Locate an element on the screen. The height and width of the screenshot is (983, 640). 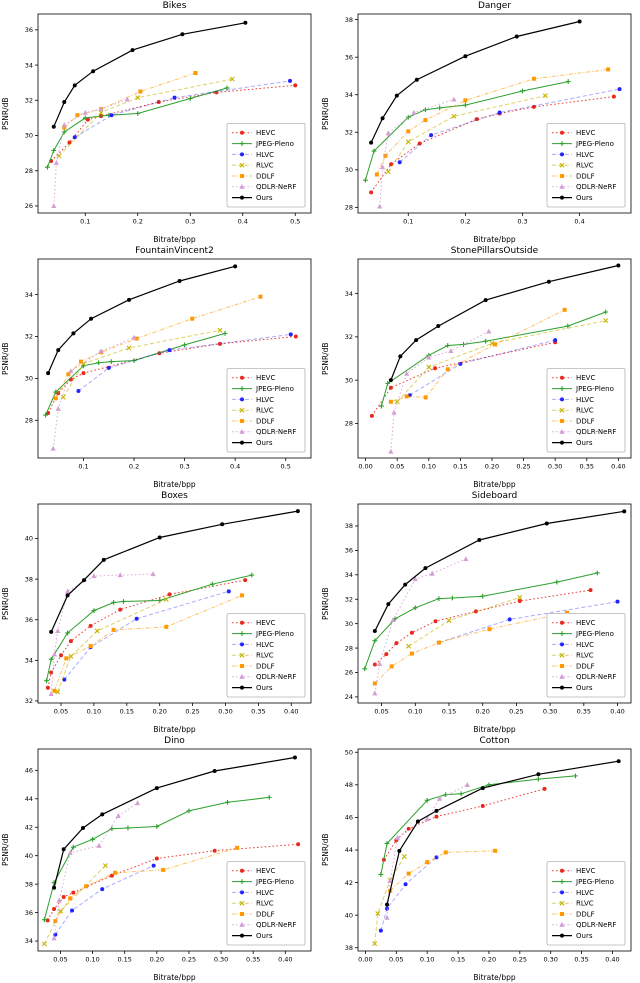
x-axis-label: Bitrate/bpp is located at coordinates (174, 977).